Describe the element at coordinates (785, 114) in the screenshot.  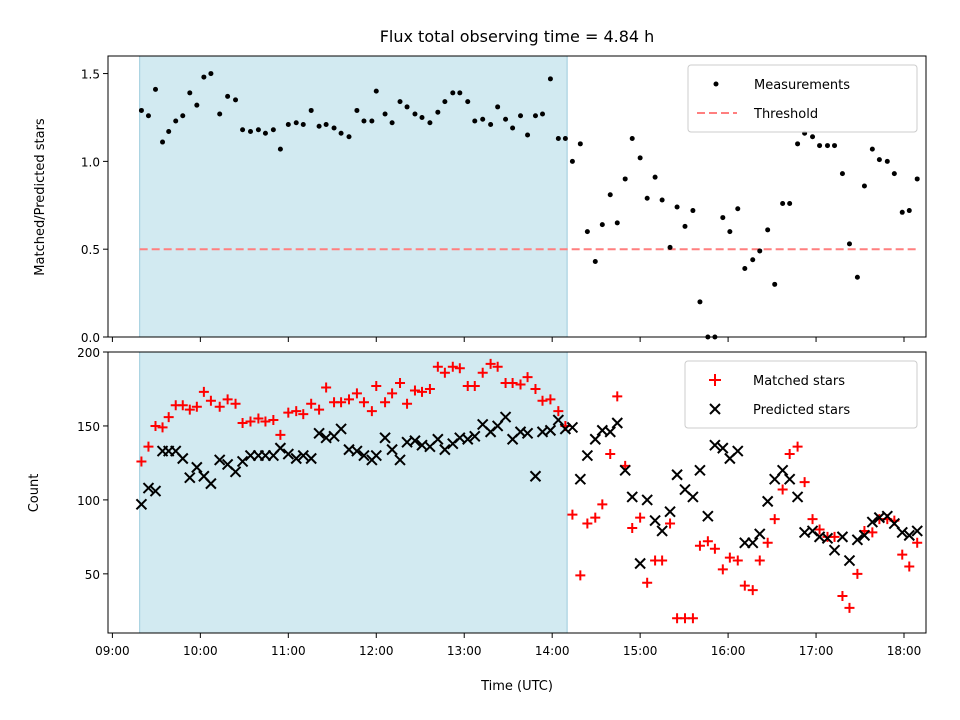
I see `legend-threshold-label: Threshold` at that location.